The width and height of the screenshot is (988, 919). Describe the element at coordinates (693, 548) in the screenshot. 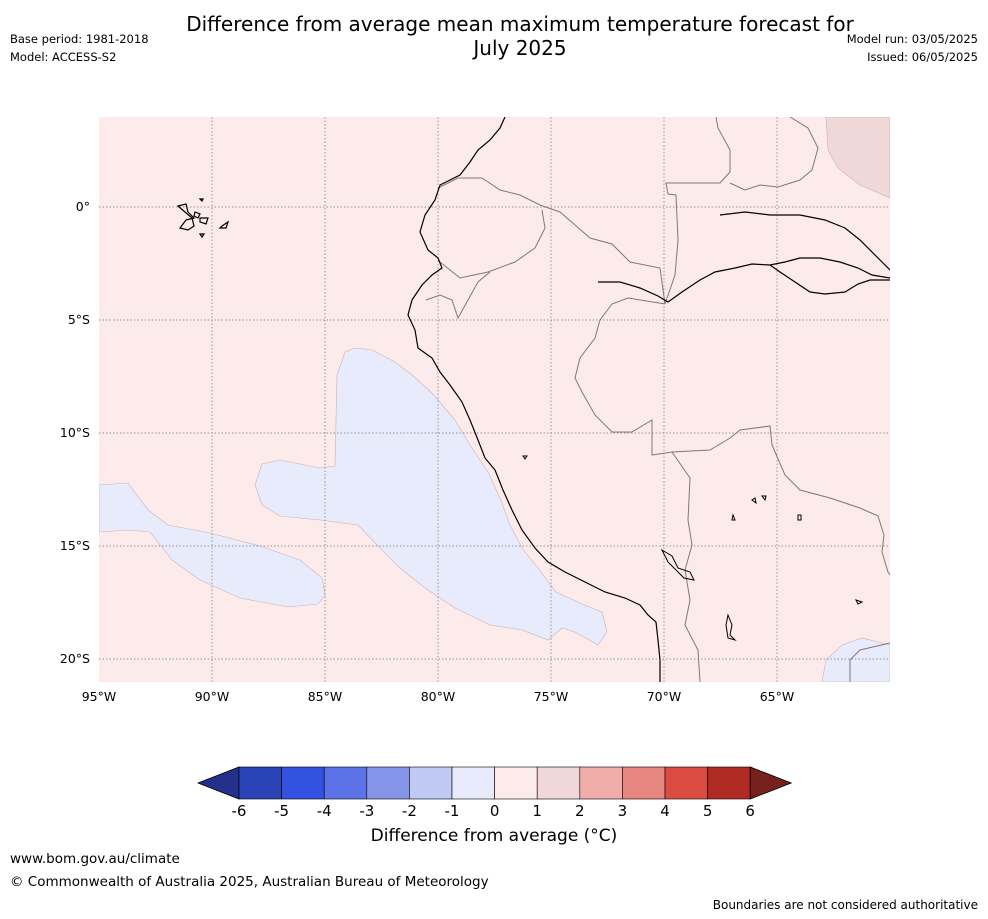

I see `lake-titicaca` at that location.